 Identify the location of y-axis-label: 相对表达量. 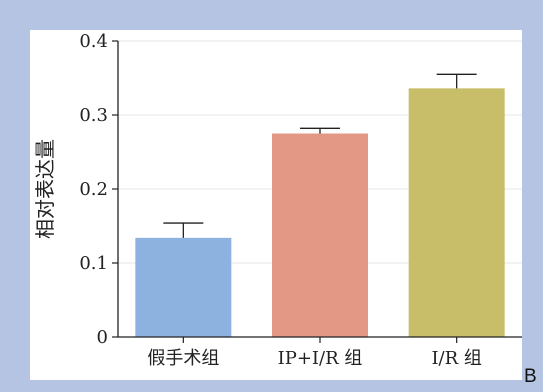
(45, 189).